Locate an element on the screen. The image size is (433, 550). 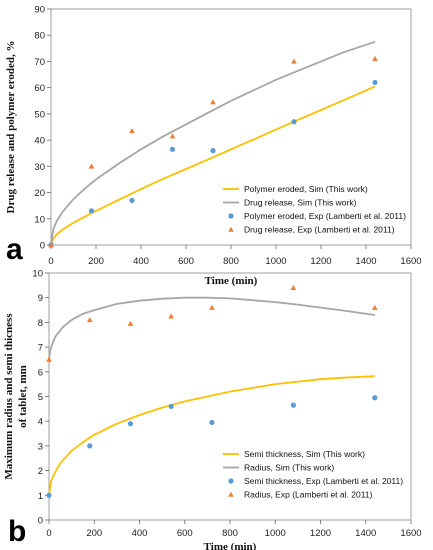
chart-b-panel-label: b is located at coordinates (17, 531).